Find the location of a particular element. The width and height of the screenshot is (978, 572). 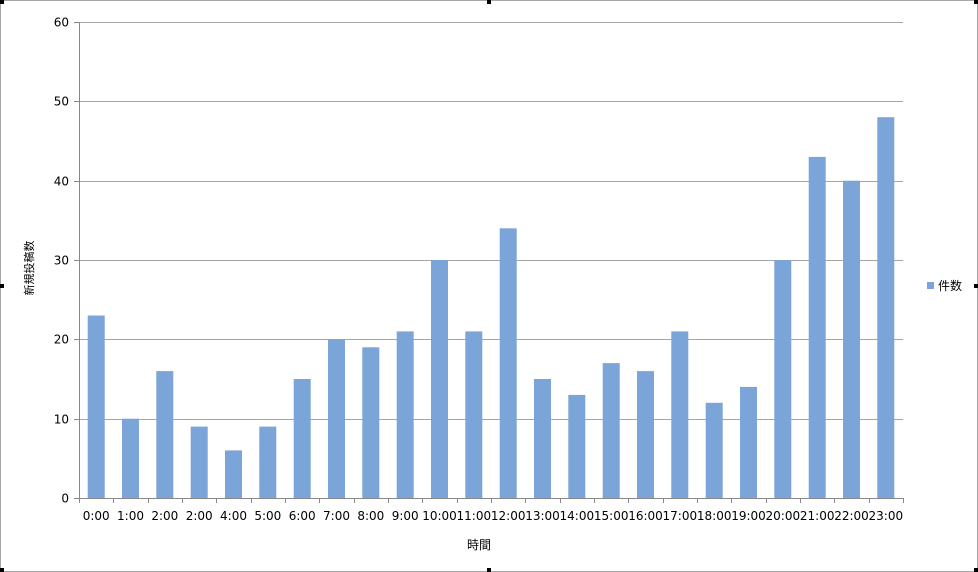

x-tick-label: 15:00 is located at coordinates (611, 516).